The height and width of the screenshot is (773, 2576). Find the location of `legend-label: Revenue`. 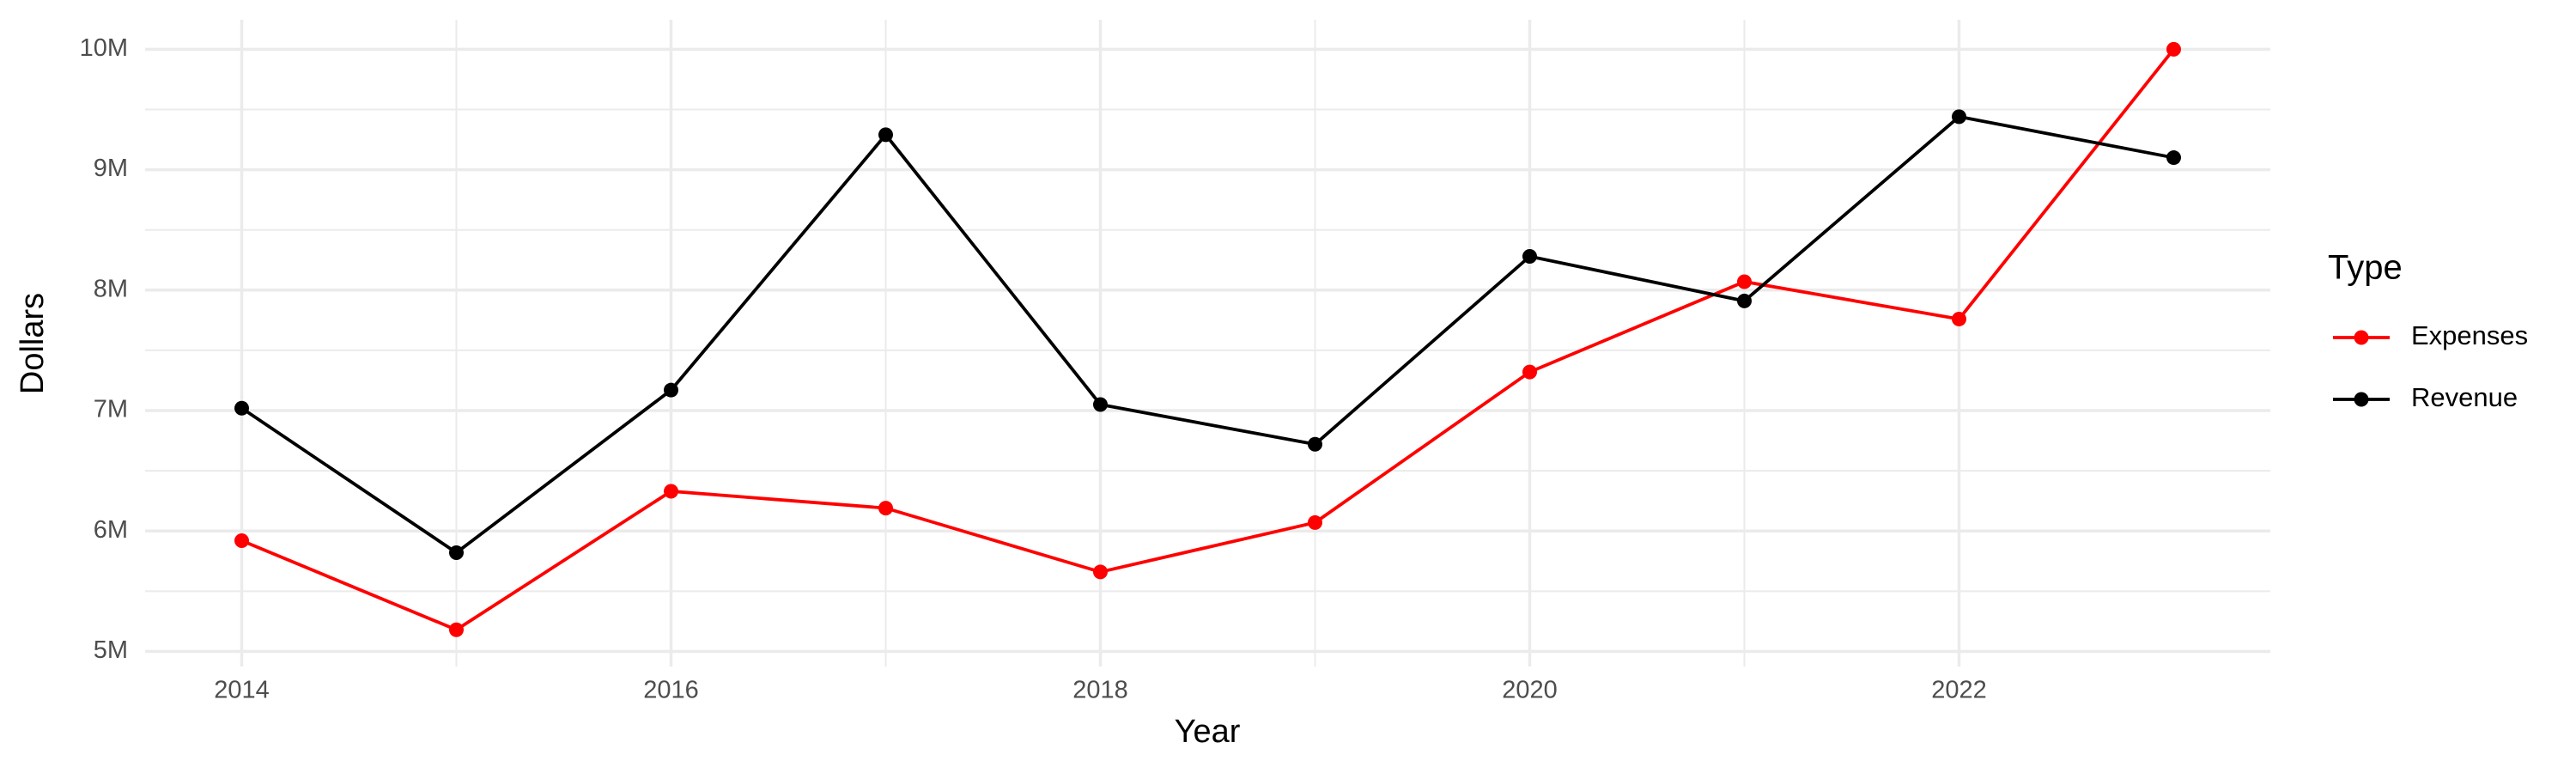

legend-label: Revenue is located at coordinates (2464, 397).